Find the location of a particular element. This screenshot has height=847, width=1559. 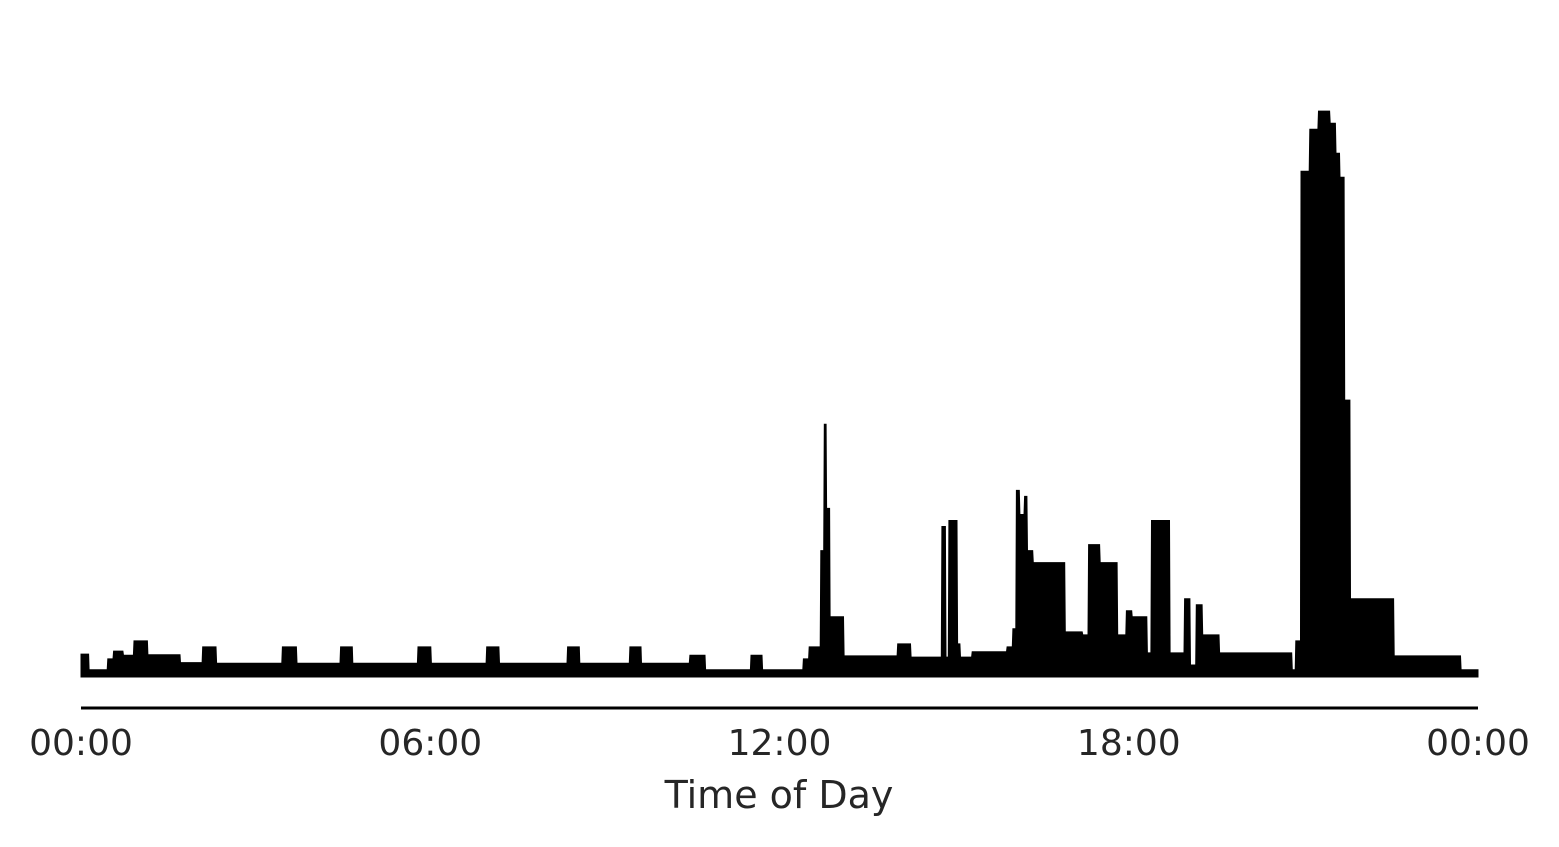

x-tick-label-2: 12:00 is located at coordinates (780, 743).